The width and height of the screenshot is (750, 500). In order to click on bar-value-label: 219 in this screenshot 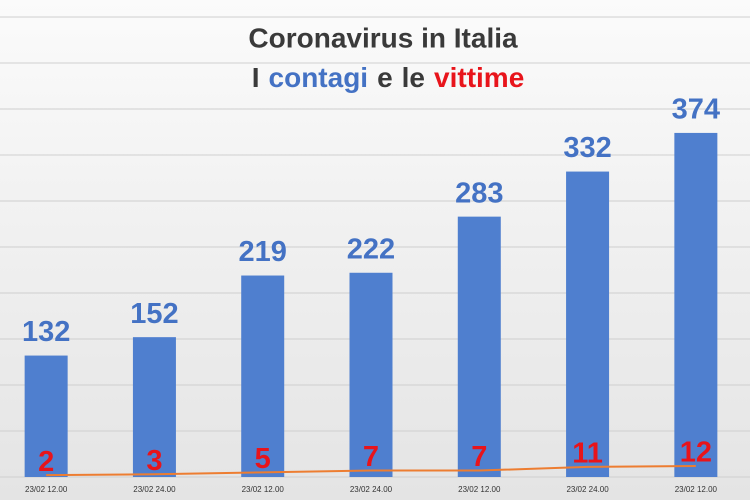, I will do `click(263, 252)`.